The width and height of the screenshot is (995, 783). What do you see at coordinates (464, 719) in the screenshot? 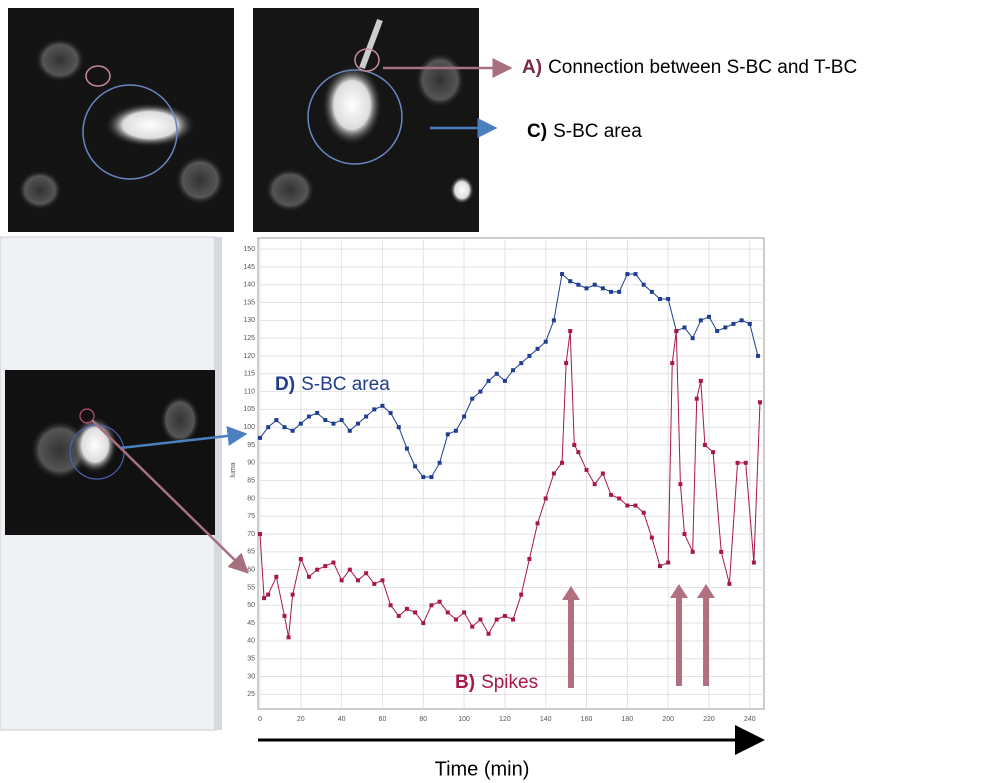
I see `x-tick-label: 100` at bounding box center [464, 719].